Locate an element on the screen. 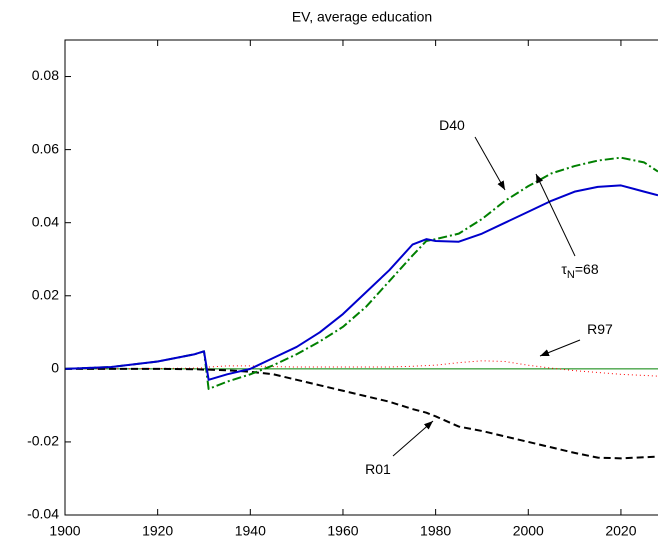  annotation-part: D40 is located at coordinates (452, 125).